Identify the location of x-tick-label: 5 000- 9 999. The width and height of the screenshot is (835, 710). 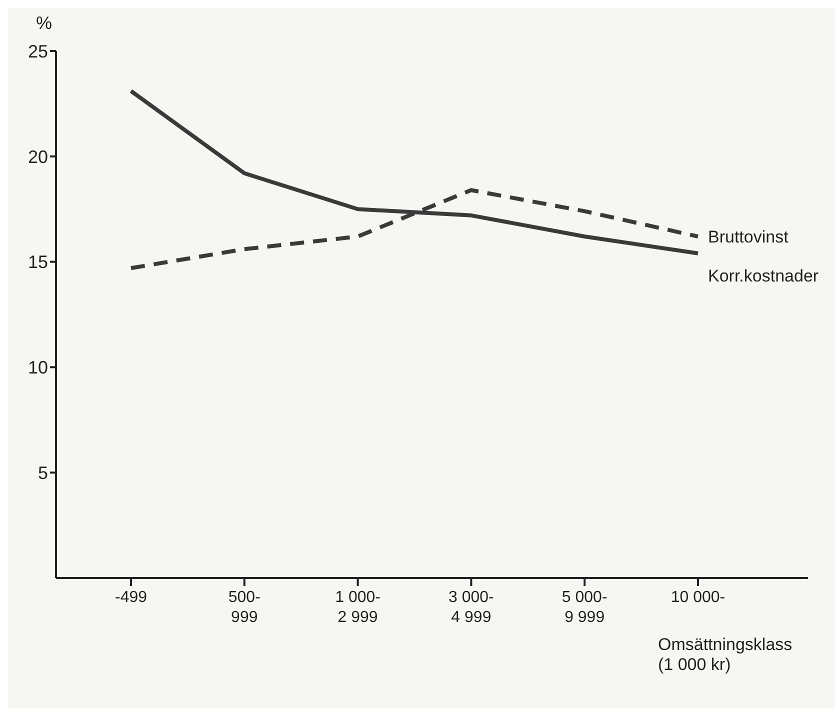
(585, 607).